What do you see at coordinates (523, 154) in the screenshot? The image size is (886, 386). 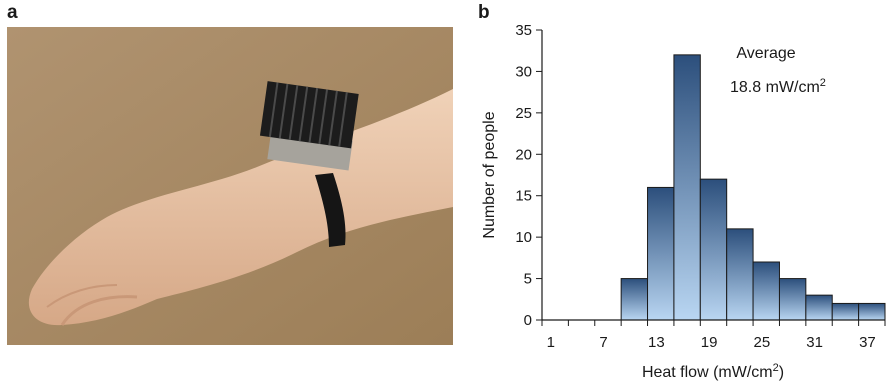 I see `y-tick-label: 20` at bounding box center [523, 154].